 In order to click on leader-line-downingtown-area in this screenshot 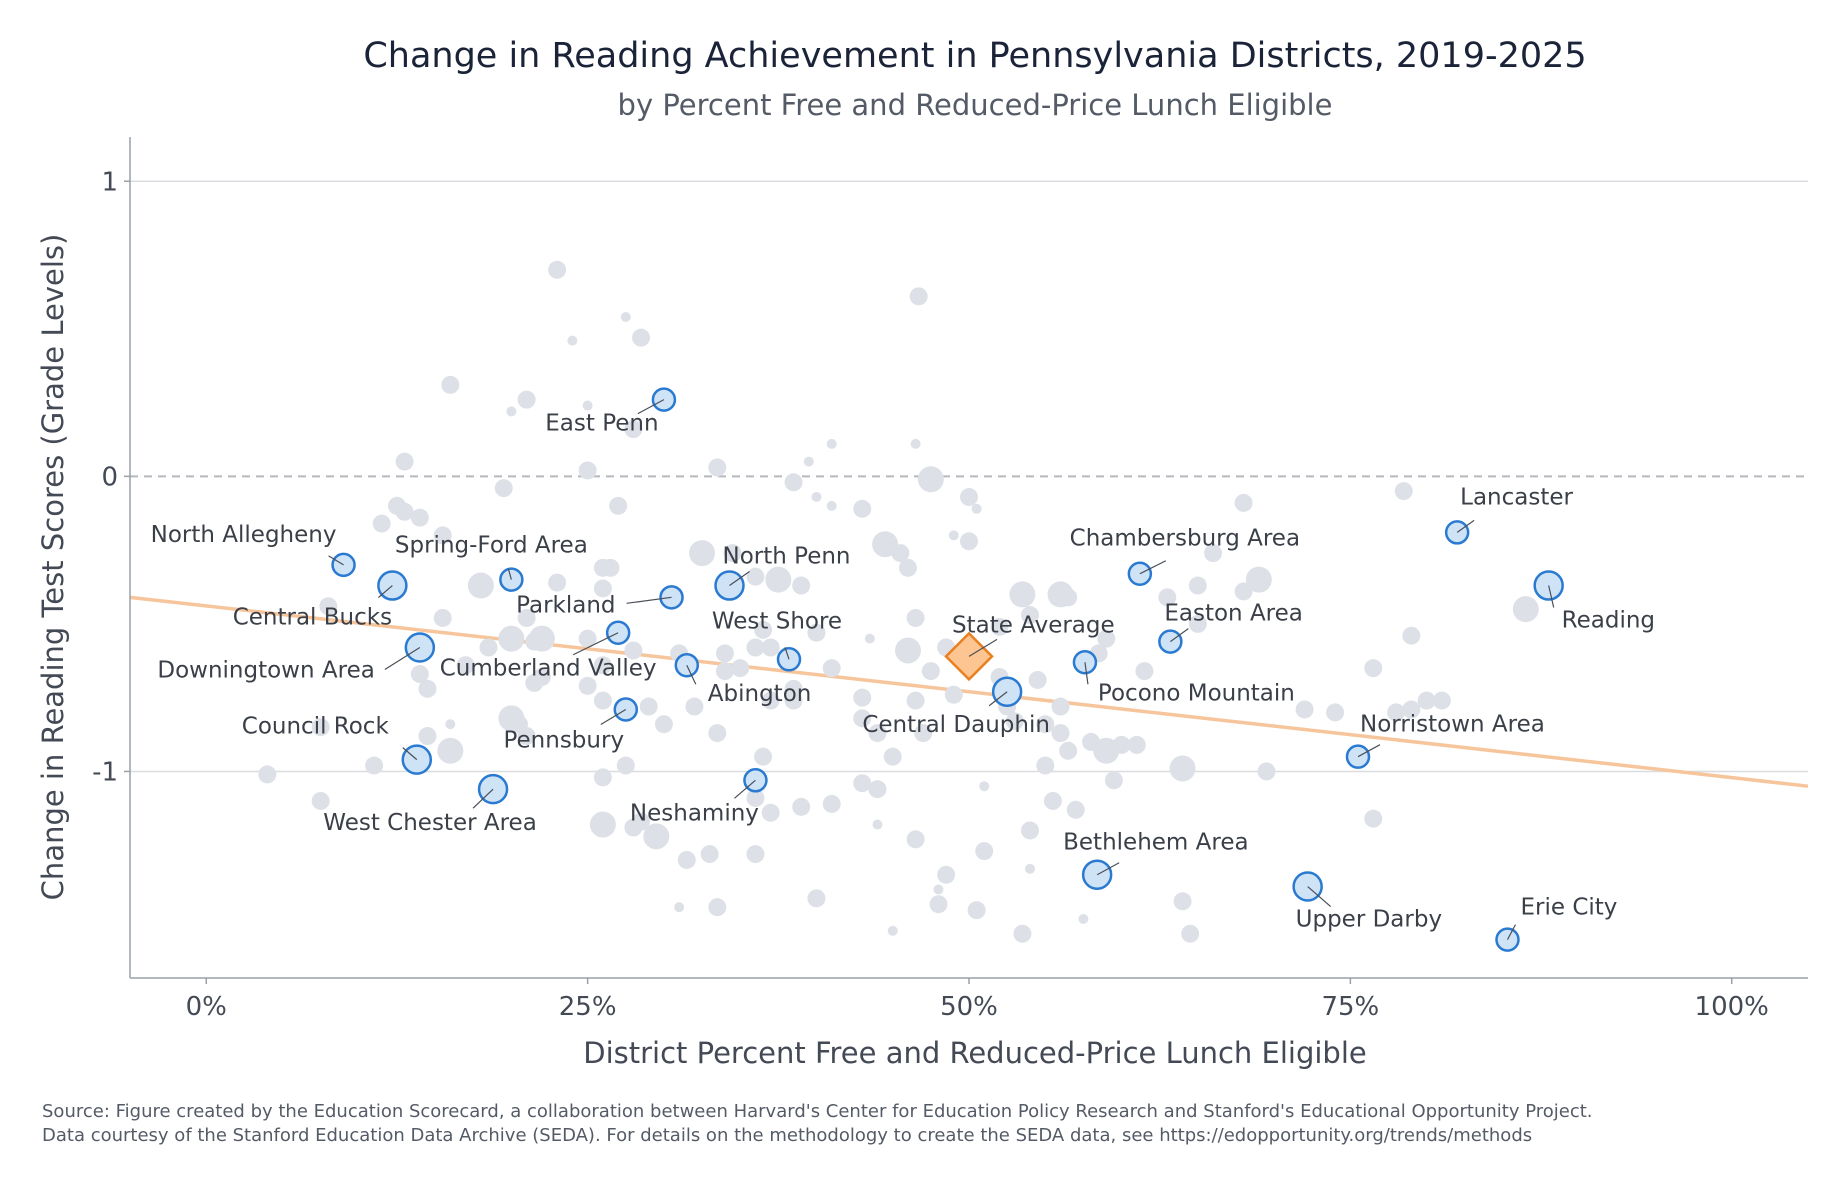, I will do `click(402, 658)`.